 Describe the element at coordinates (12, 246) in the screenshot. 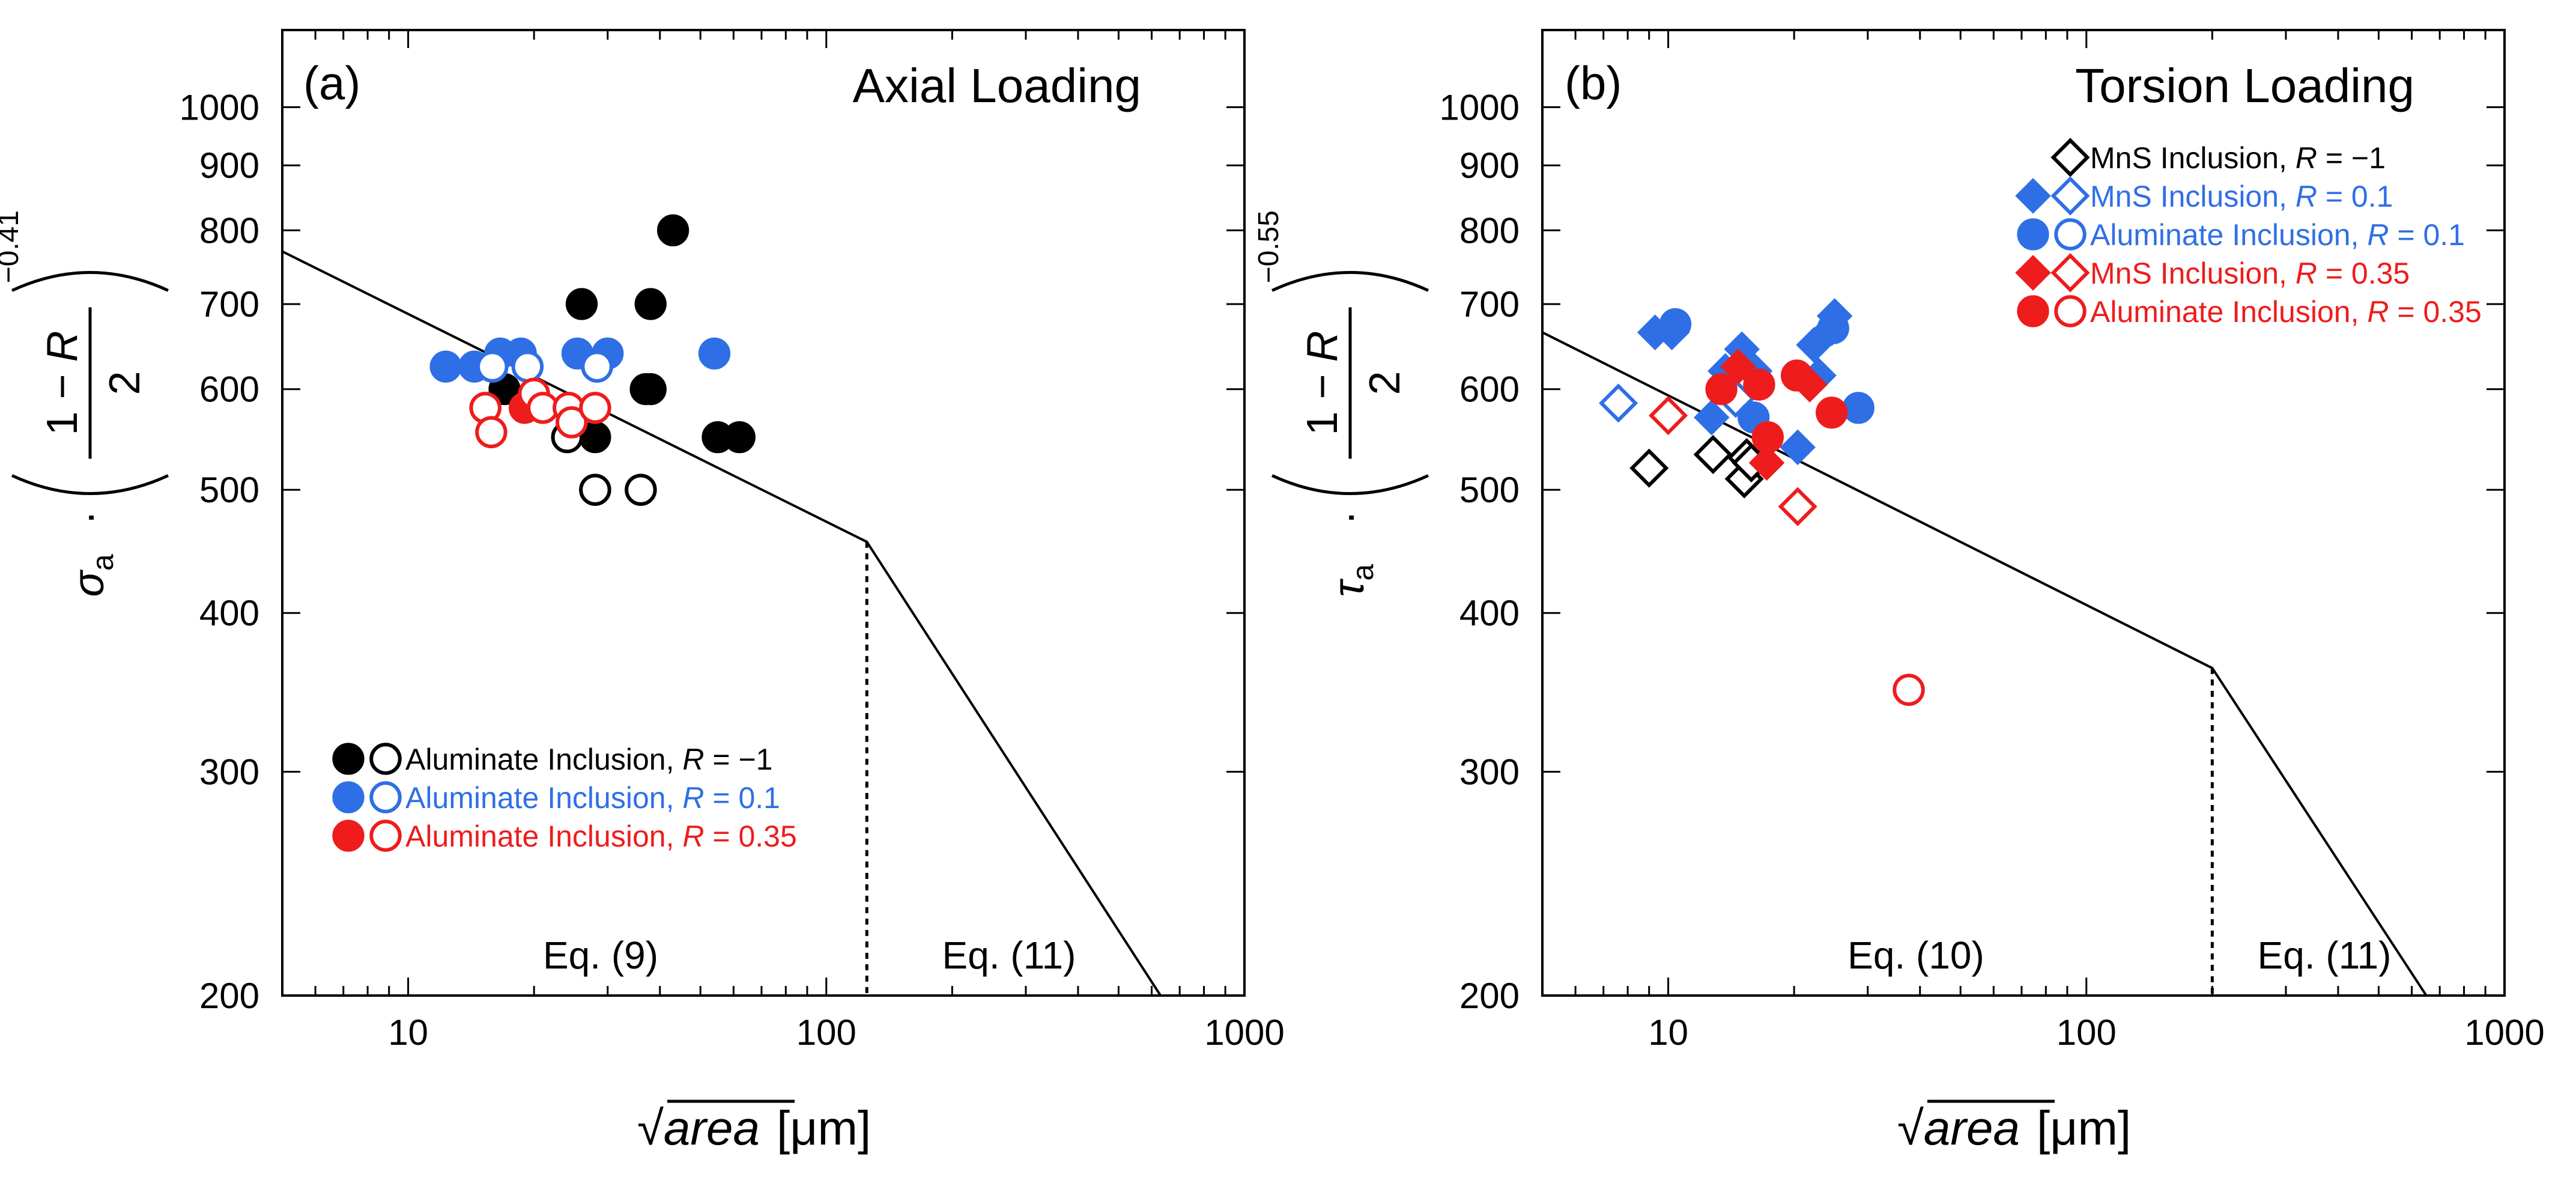

I see `y-axis-exponent: −0.41` at that location.